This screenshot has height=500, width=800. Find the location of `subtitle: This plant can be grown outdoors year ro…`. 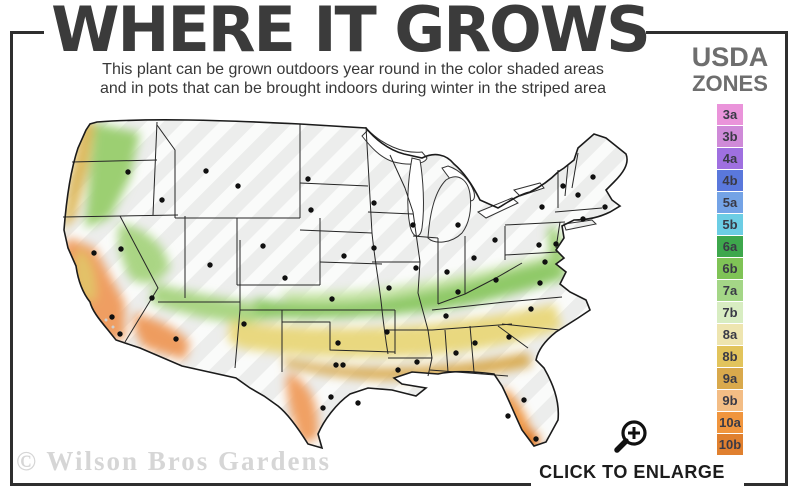

subtitle: This plant can be grown outdoors year ro… is located at coordinates (353, 79).